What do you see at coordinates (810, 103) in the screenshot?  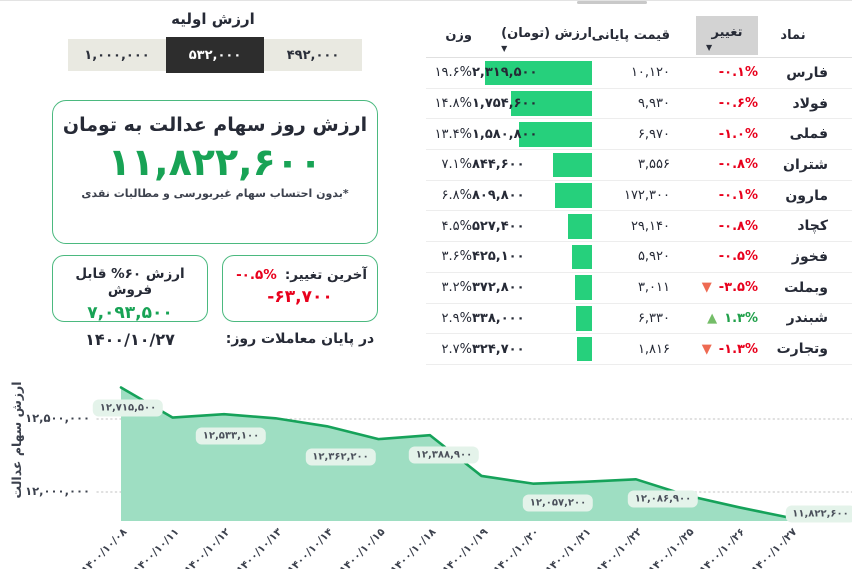 I see `symbol-cell: فولاد` at bounding box center [810, 103].